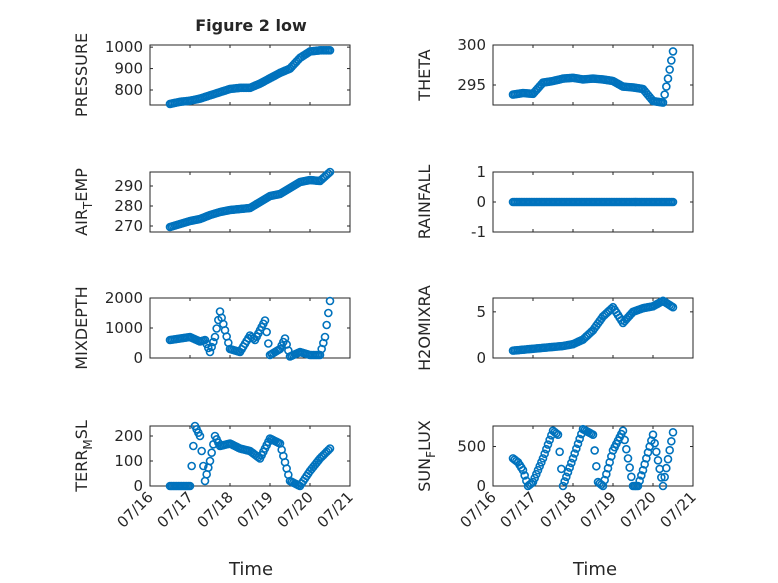 This screenshot has width=778, height=583. I want to click on subplot-pressure: 800 900 1000 PRESSURE, so click(211, 75).